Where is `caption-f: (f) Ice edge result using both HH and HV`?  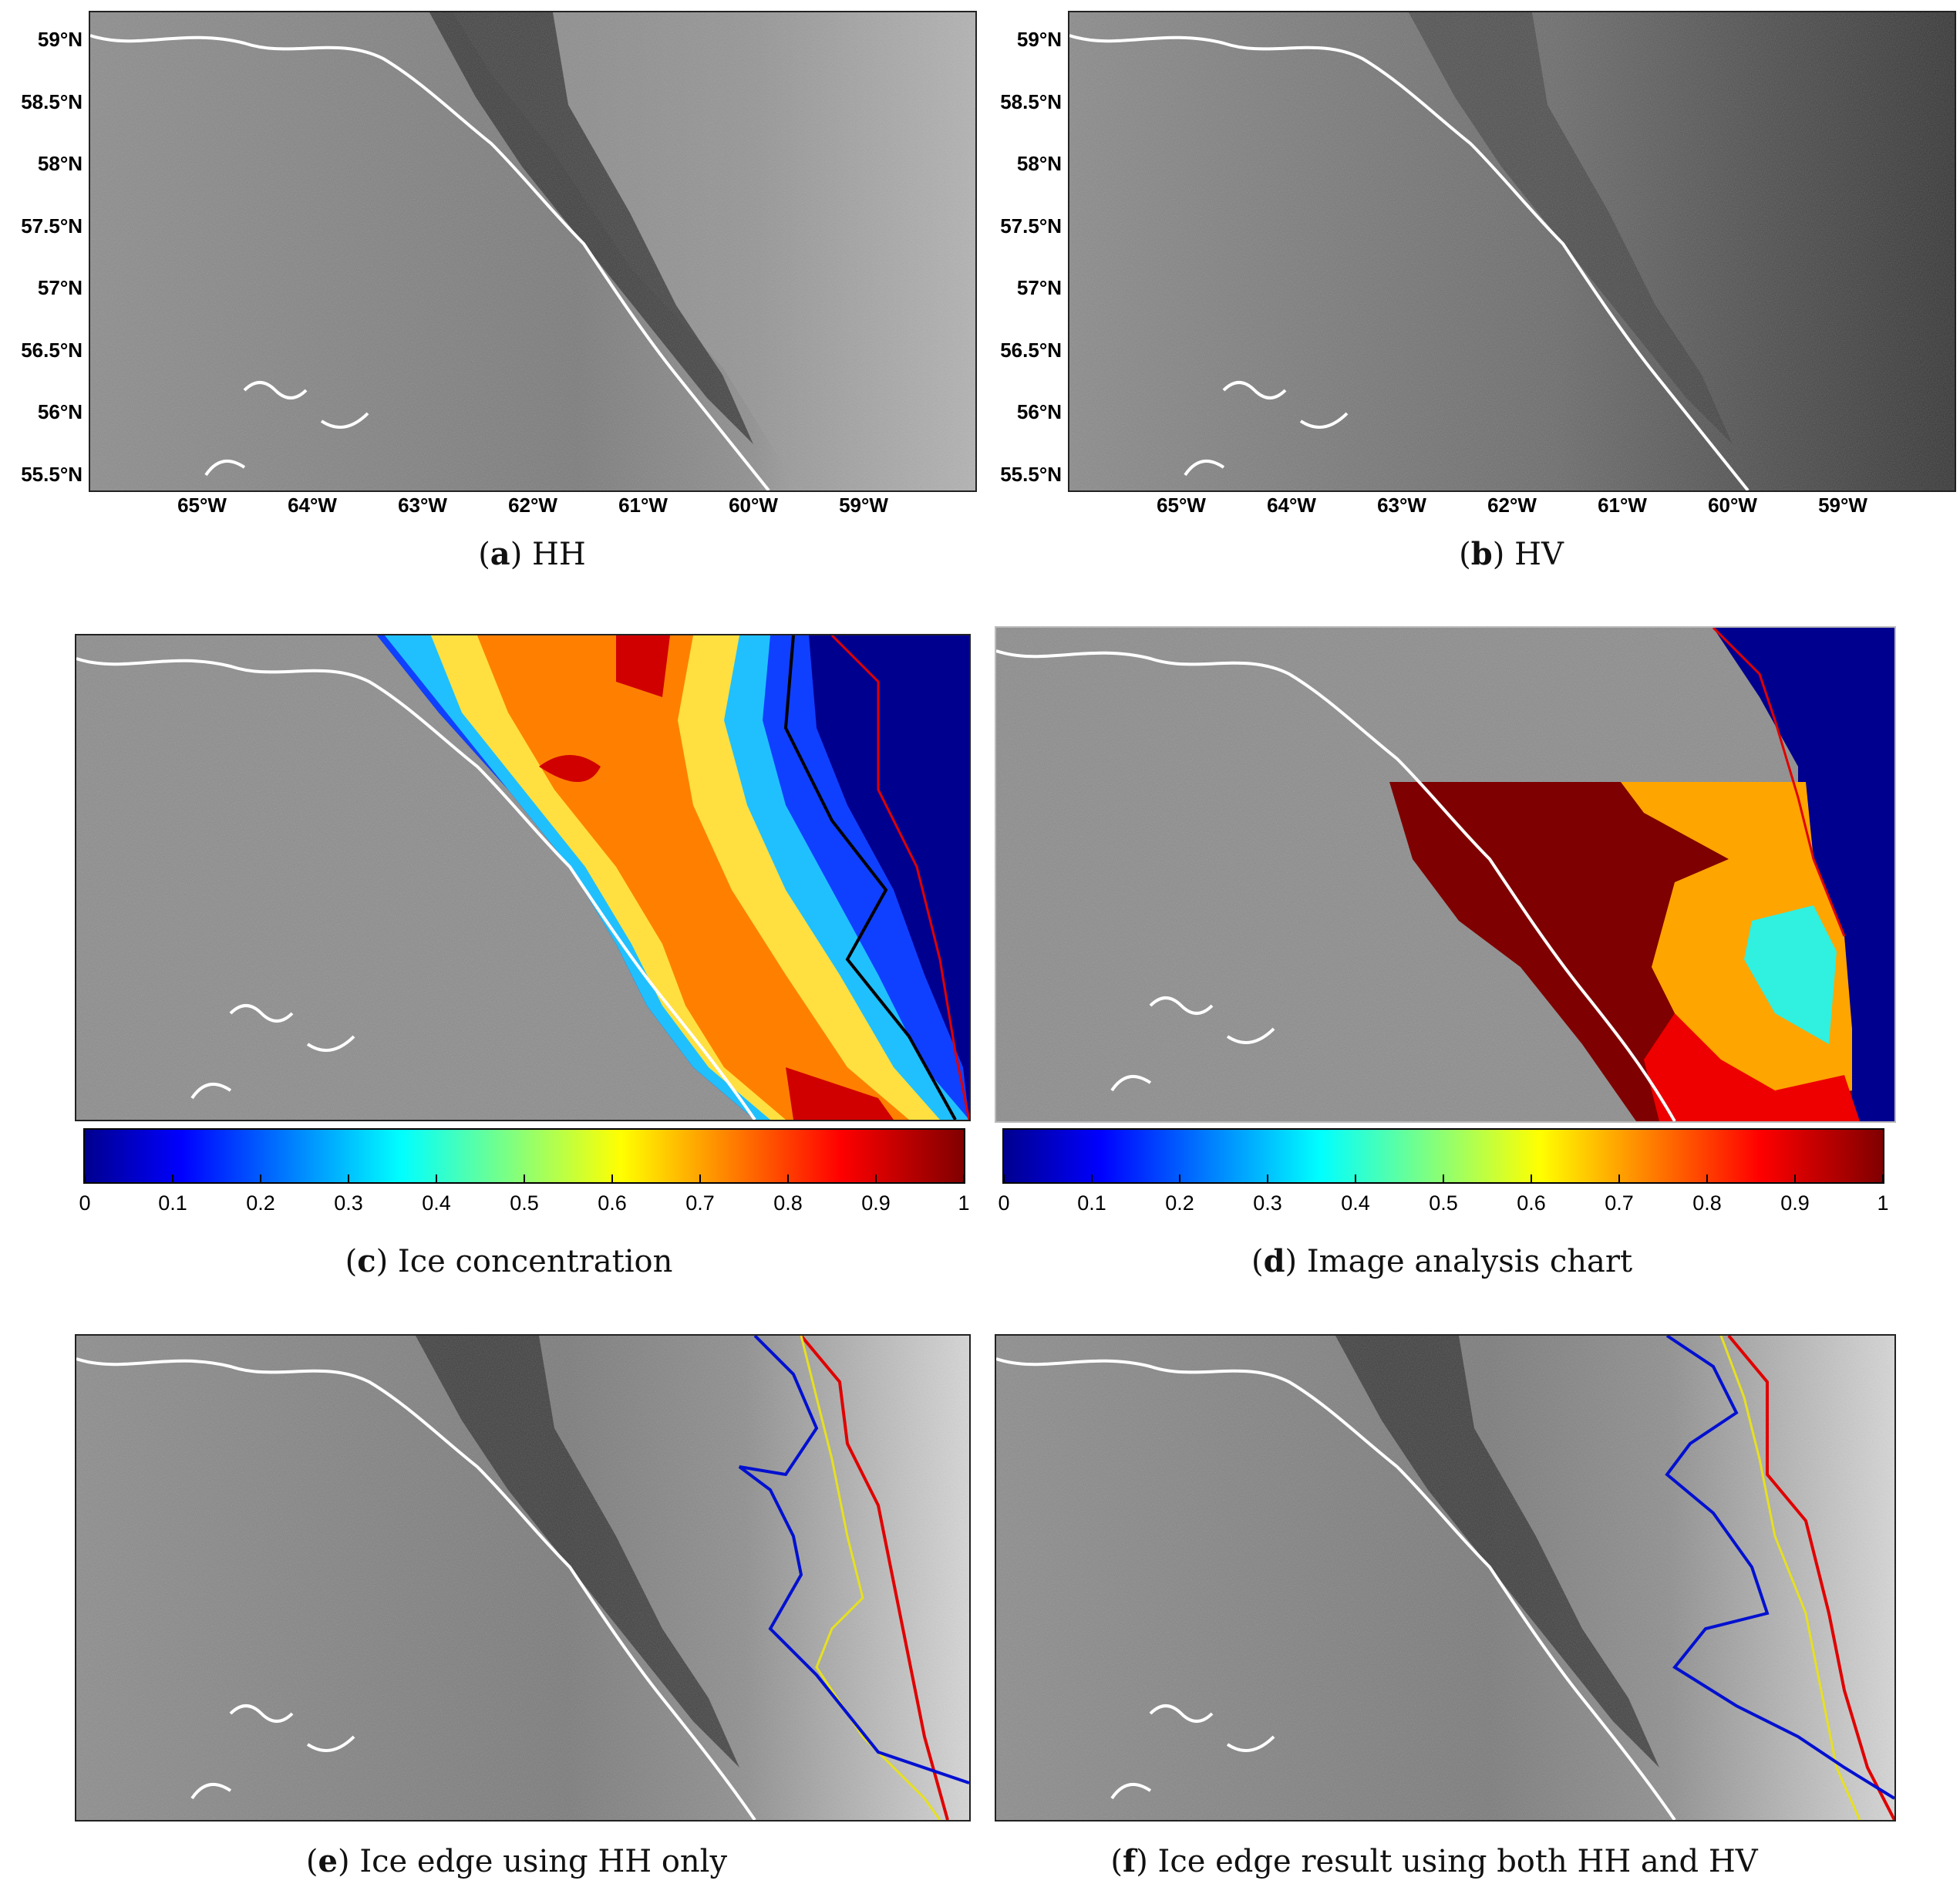 caption-f: (f) Ice edge result using both HH and HV is located at coordinates (1434, 1861).